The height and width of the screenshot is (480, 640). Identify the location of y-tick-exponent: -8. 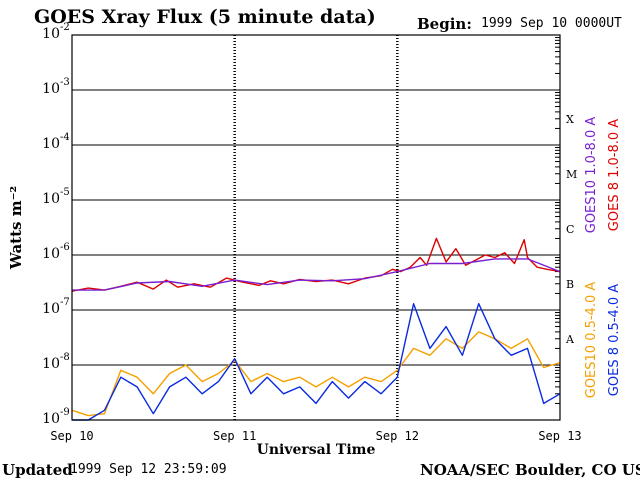
(65, 357).